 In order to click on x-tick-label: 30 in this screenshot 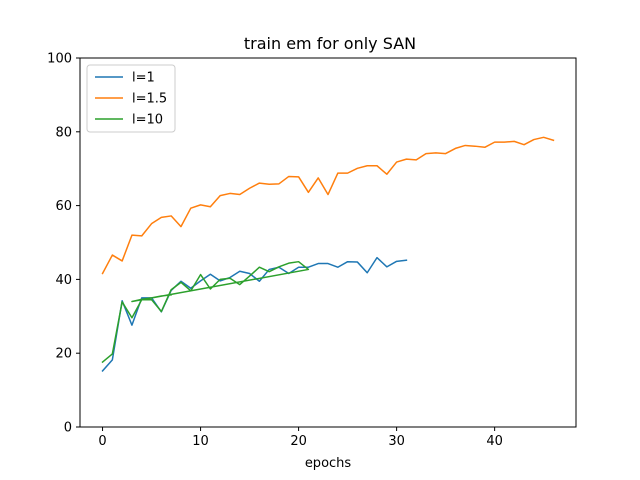, I will do `click(396, 441)`.